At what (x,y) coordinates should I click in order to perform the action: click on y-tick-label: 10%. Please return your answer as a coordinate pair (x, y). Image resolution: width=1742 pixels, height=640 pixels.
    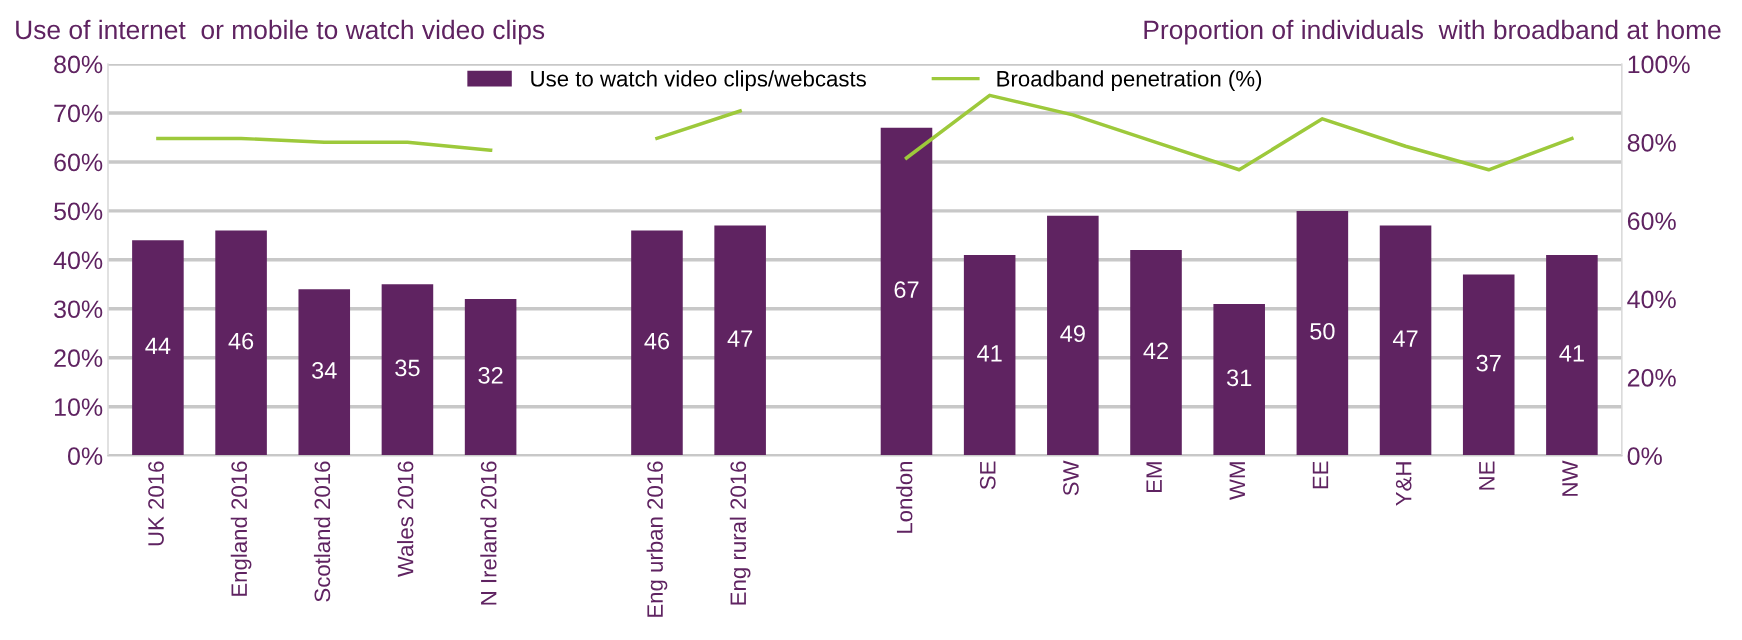
    Looking at the image, I should click on (79, 407).